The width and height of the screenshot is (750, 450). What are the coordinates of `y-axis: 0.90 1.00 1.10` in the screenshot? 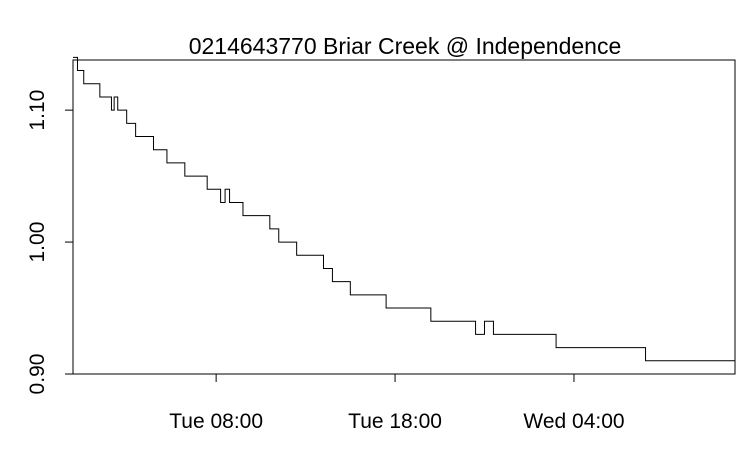 It's located at (49, 242).